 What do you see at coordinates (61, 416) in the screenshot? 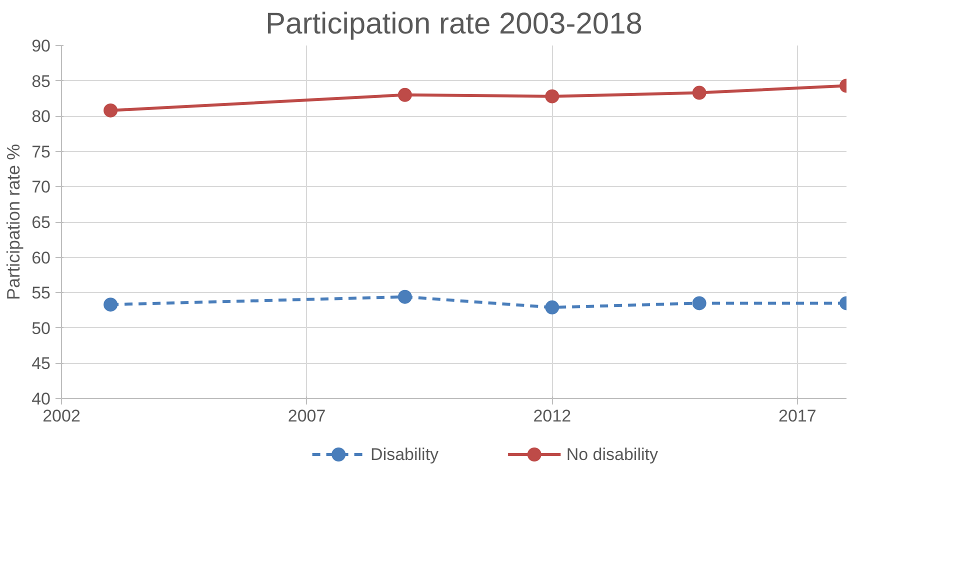
I see `x-tick-label: 2002` at bounding box center [61, 416].